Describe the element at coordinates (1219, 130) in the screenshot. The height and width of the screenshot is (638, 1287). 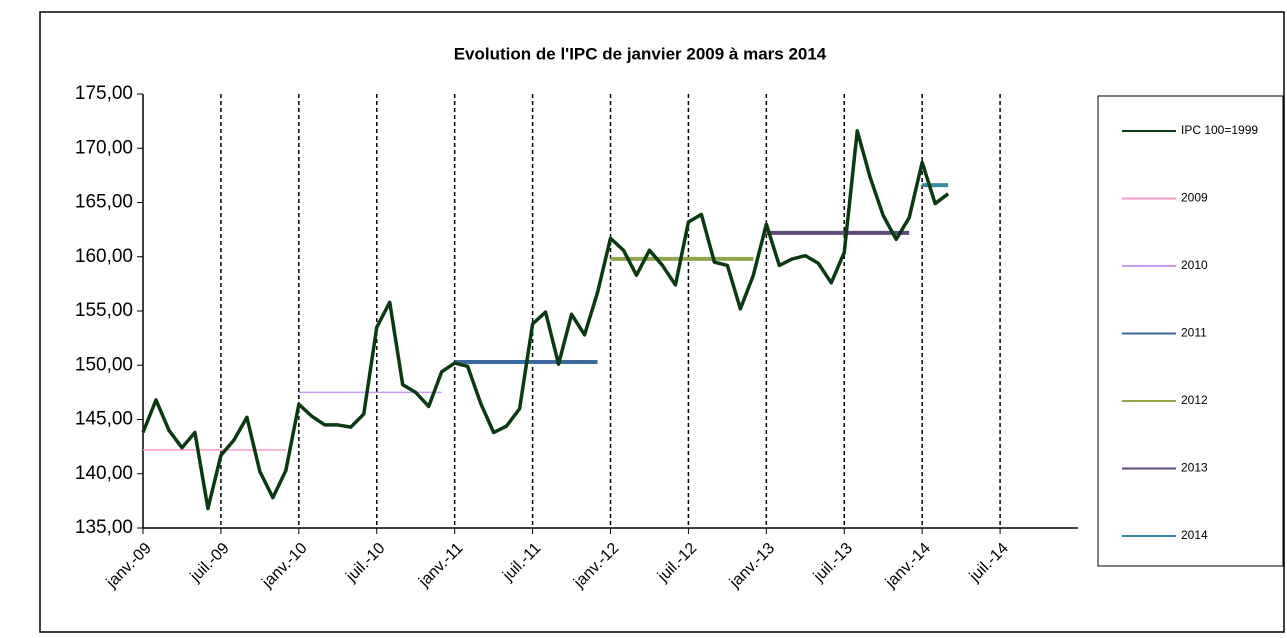
I see `legend-label: IPC 100=1999` at that location.